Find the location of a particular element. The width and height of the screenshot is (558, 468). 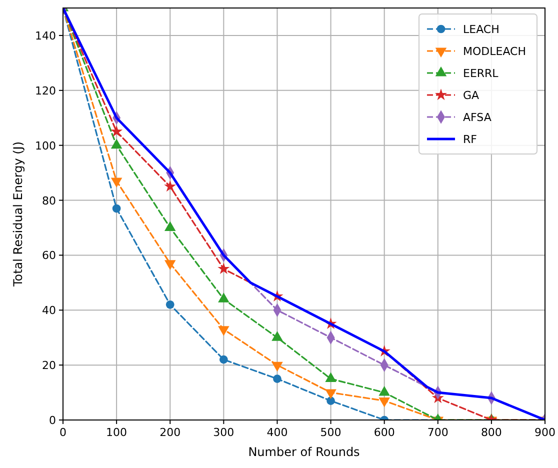

legend-label: RF is located at coordinates (470, 139).